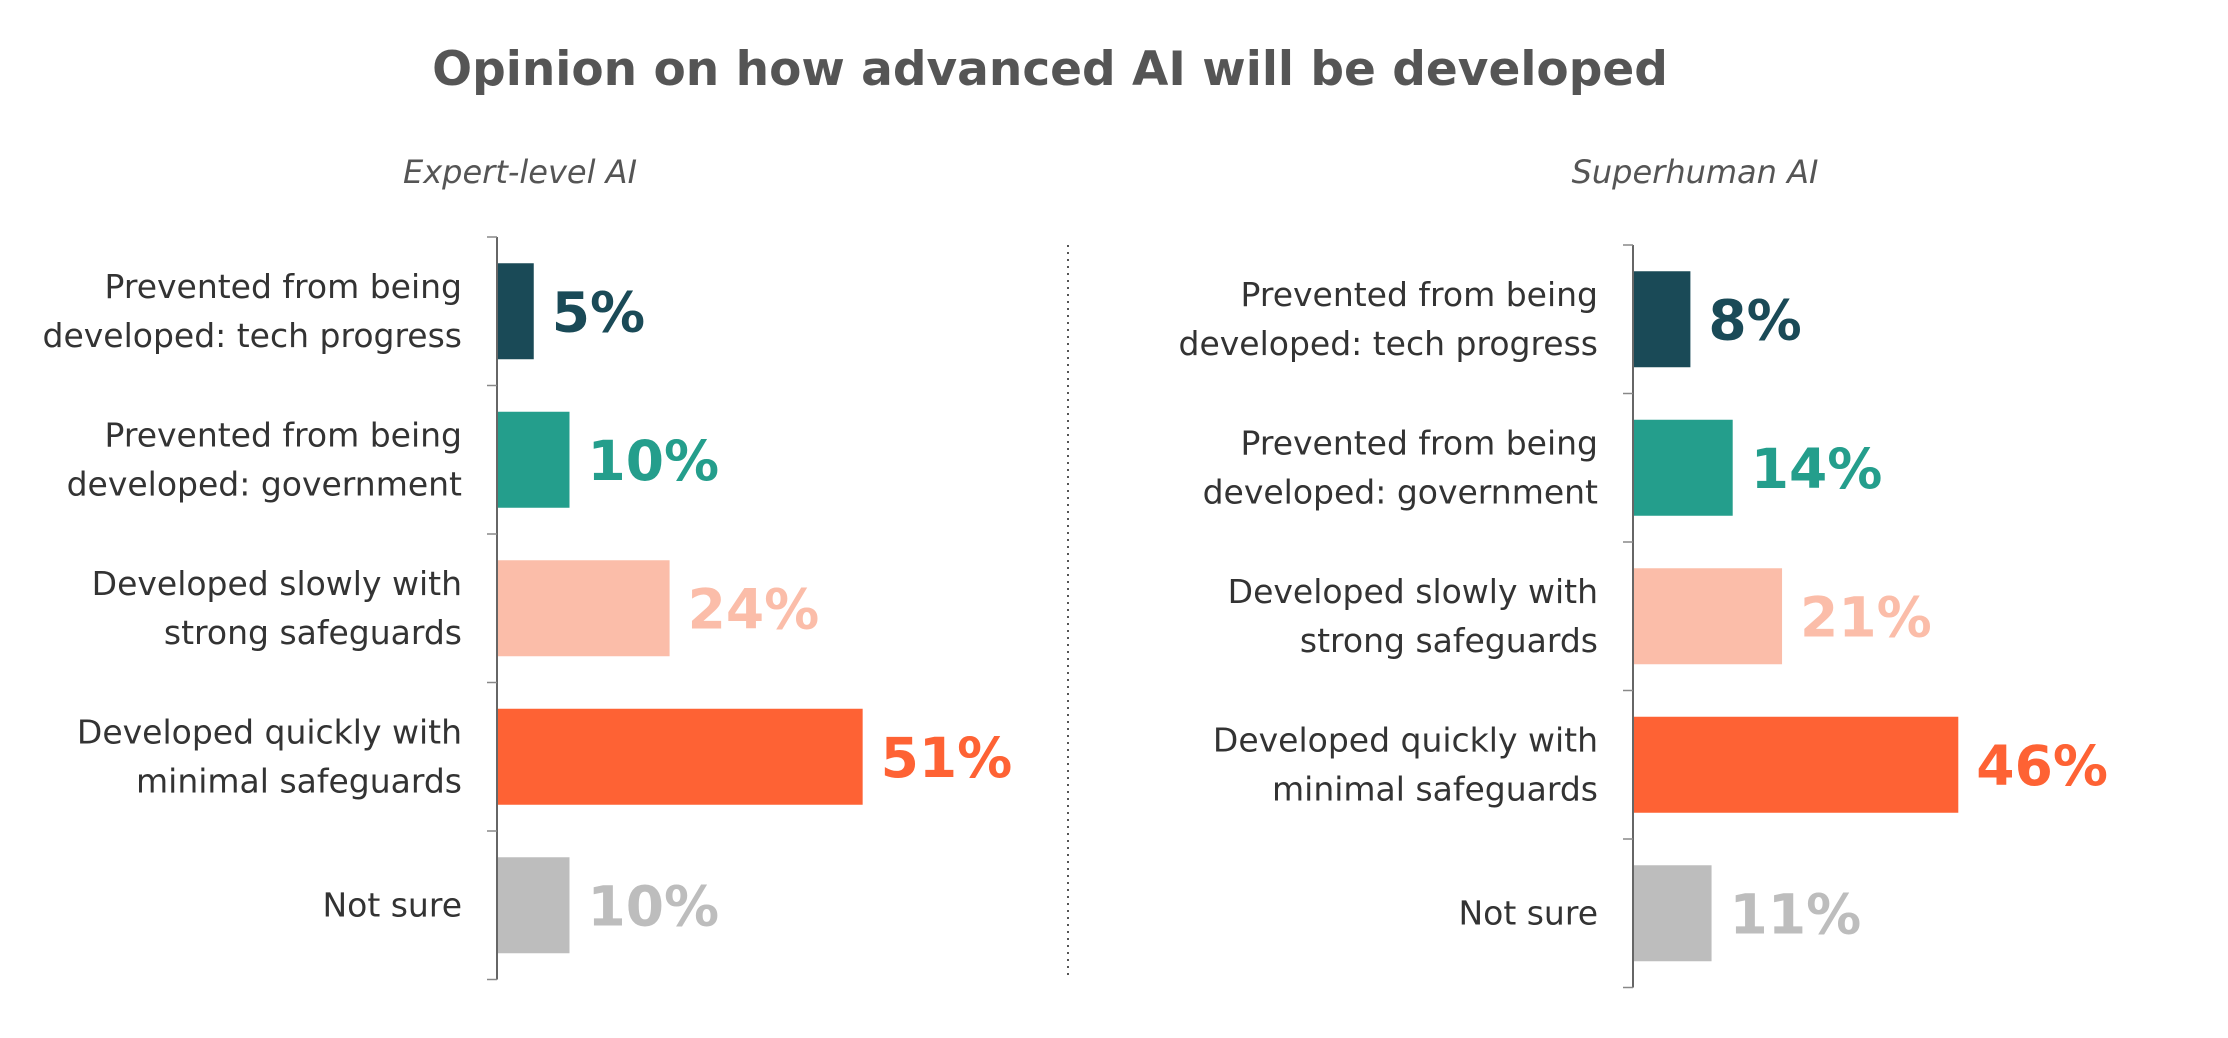  What do you see at coordinates (1695, 172) in the screenshot?
I see `panel-subtitle: Superhuman AI` at bounding box center [1695, 172].